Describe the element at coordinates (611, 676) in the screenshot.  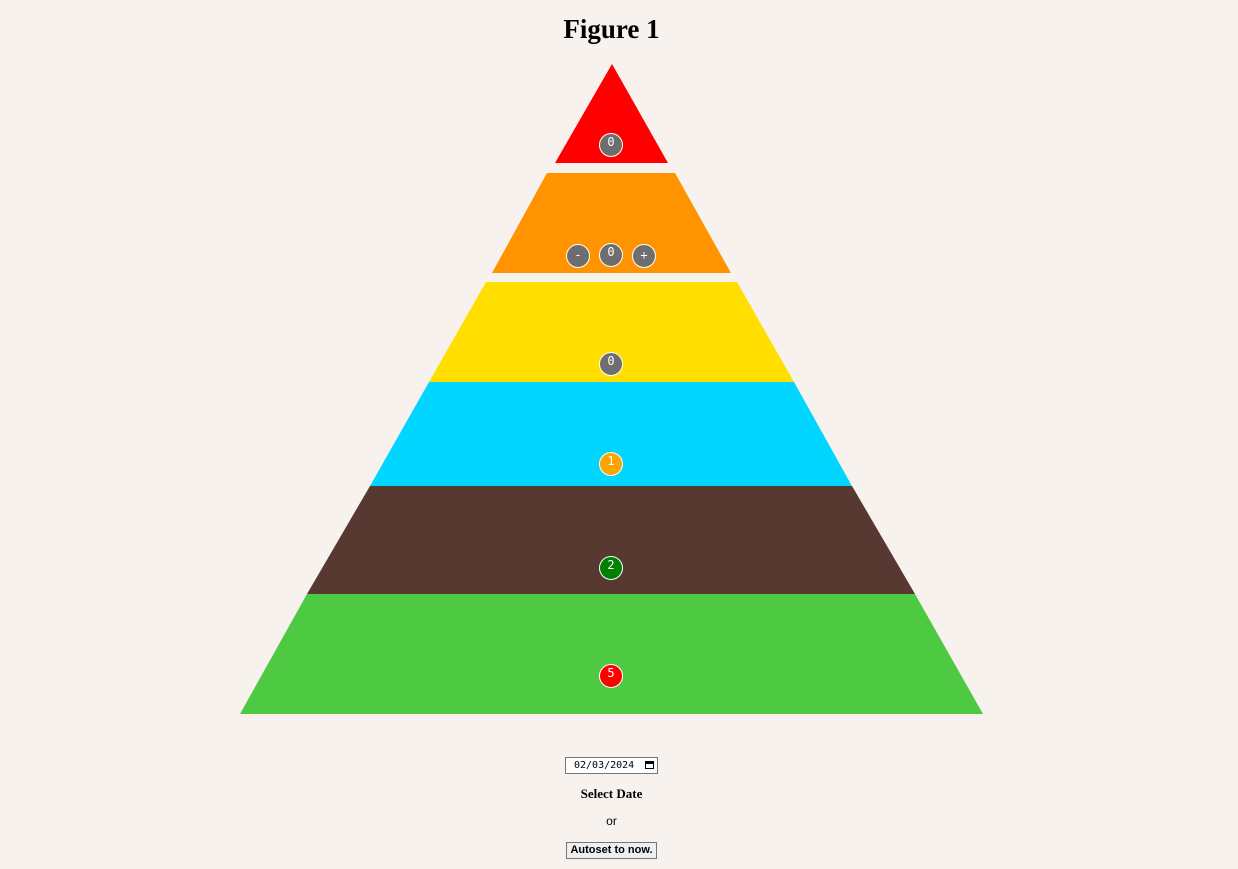
I see `level-6-count-badge: 5` at that location.